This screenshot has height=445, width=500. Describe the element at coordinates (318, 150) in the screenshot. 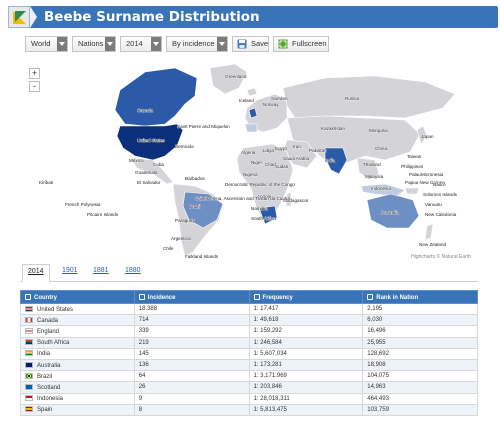

I see `map-label: Pakistan` at that location.